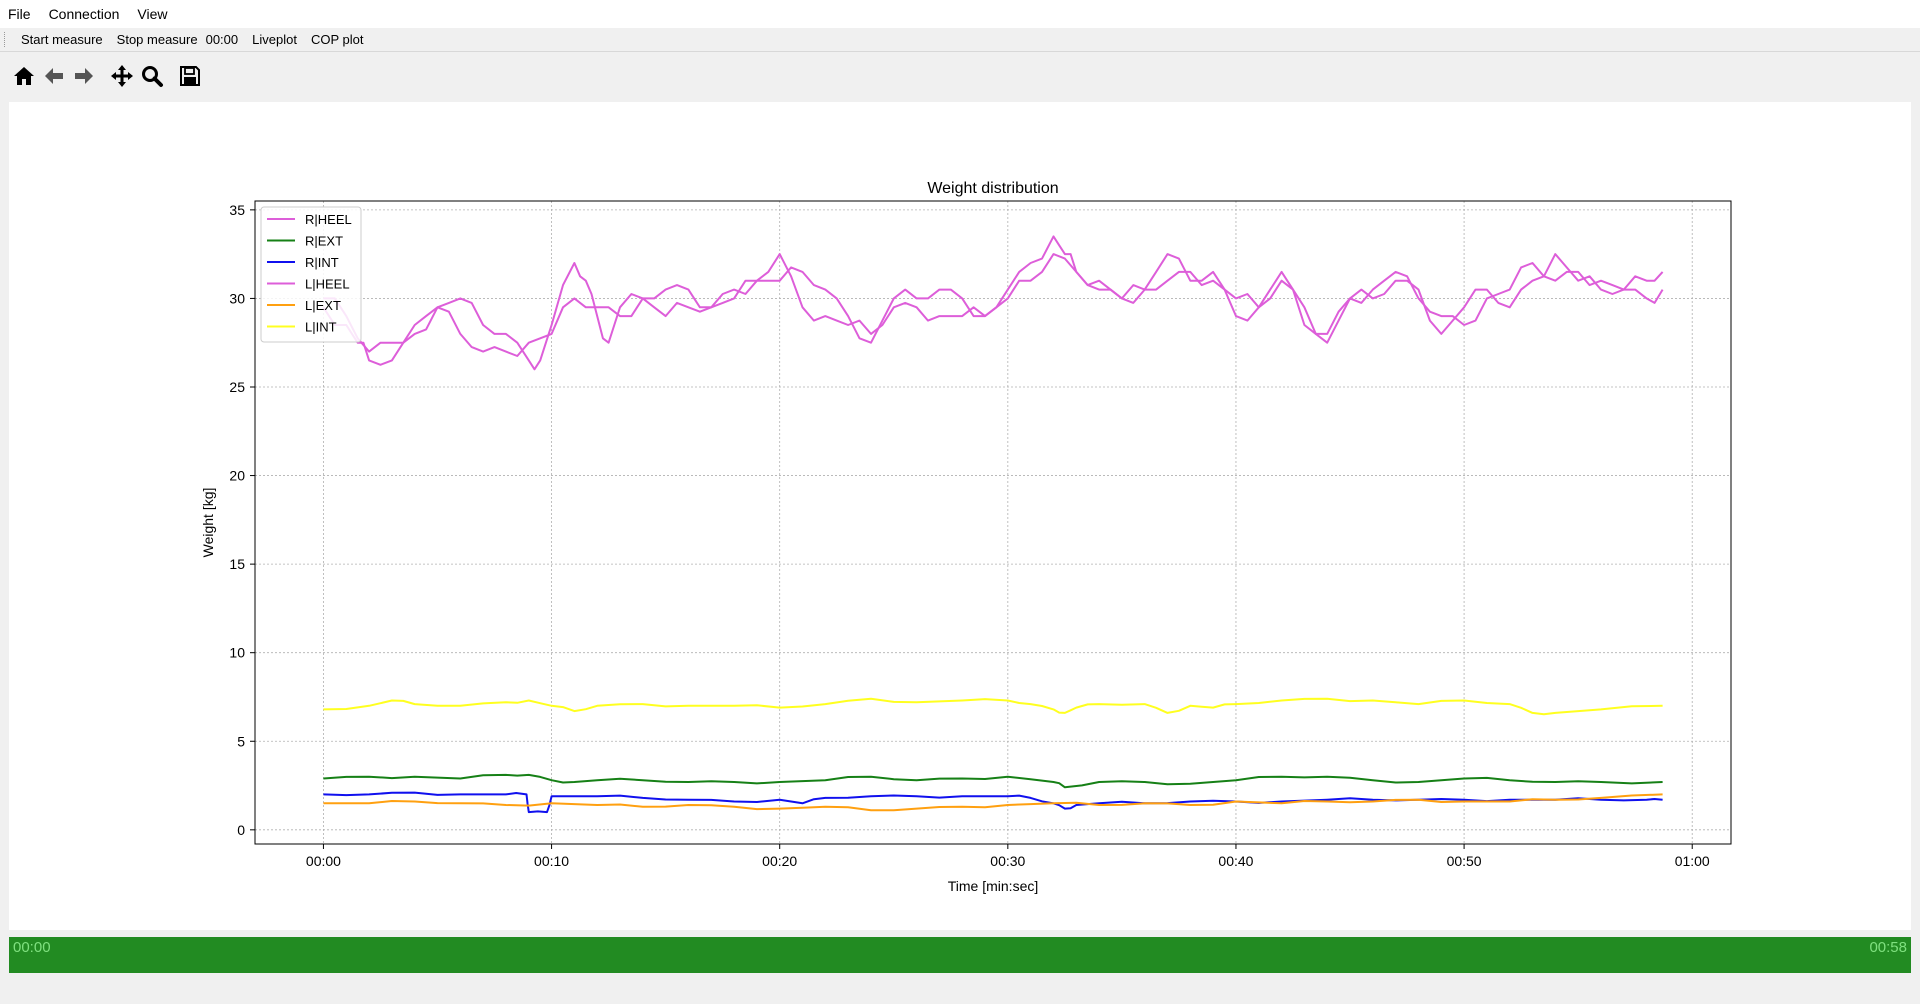 The height and width of the screenshot is (1004, 1920). What do you see at coordinates (208, 523) in the screenshot?
I see `y-axis-label: Weight [kg]` at bounding box center [208, 523].